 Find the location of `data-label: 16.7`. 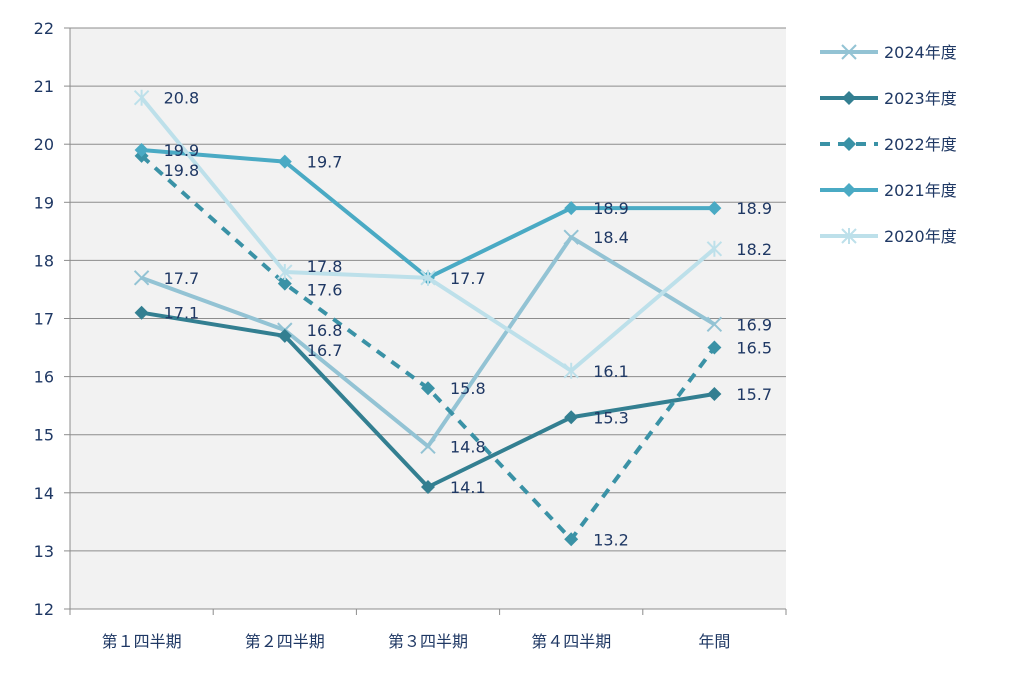

data-label: 16.7 is located at coordinates (325, 350).